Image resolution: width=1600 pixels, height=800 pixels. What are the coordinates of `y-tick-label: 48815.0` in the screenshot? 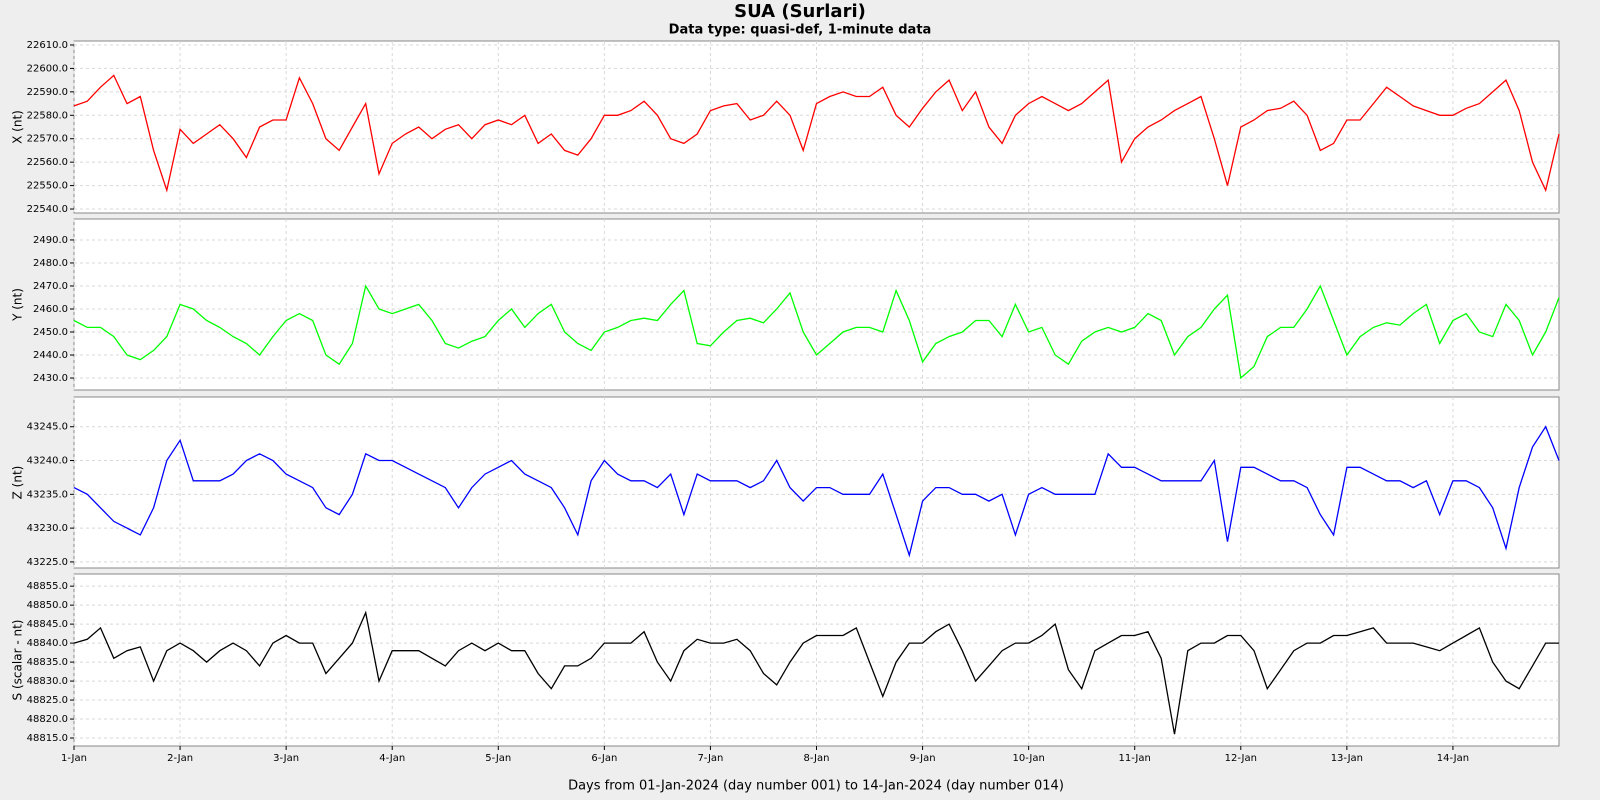 It's located at (47, 738).